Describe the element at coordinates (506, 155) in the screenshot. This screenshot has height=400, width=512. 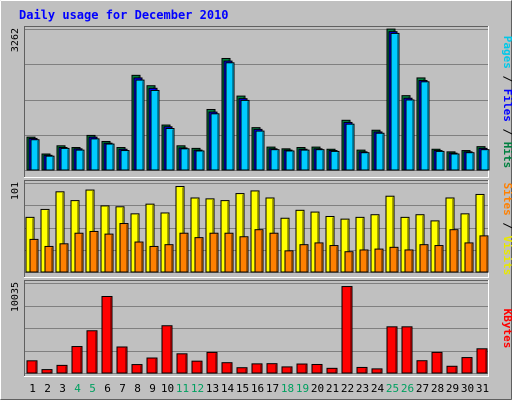
I see `series-label-hits: Hits` at that location.